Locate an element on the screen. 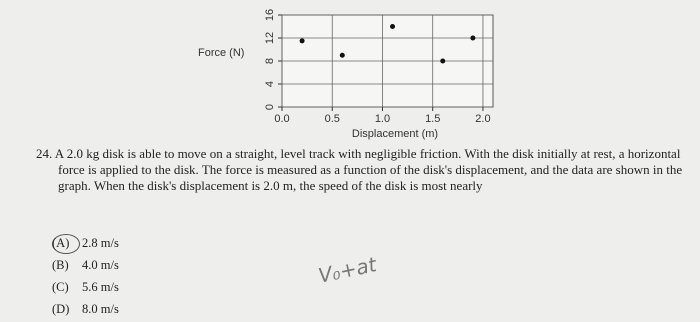  choice-label: (B) is located at coordinates (60, 265).